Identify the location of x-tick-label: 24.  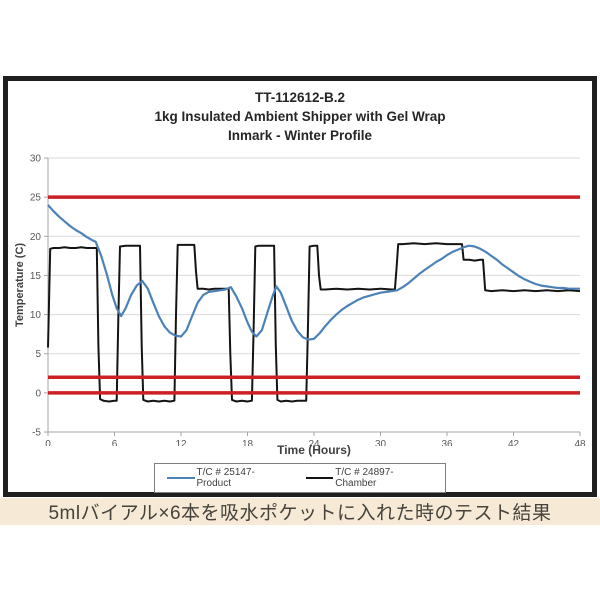
(314, 442).